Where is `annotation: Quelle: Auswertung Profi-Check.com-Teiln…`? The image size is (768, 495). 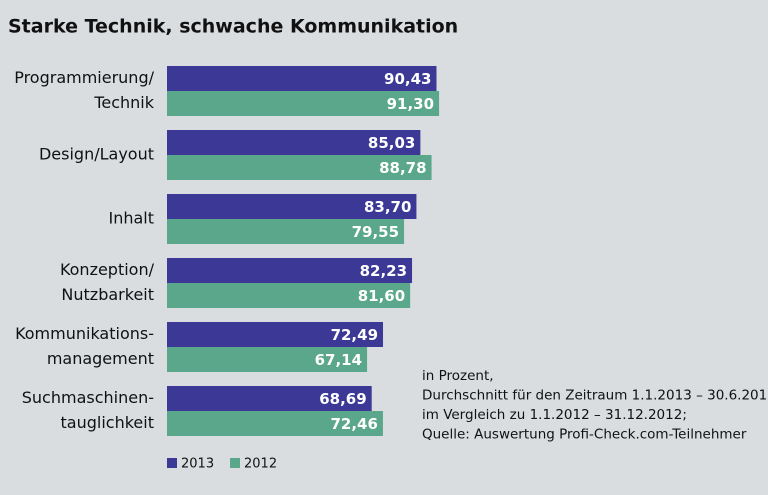 annotation: Quelle: Auswertung Profi-Check.com-Teiln… is located at coordinates (584, 435).